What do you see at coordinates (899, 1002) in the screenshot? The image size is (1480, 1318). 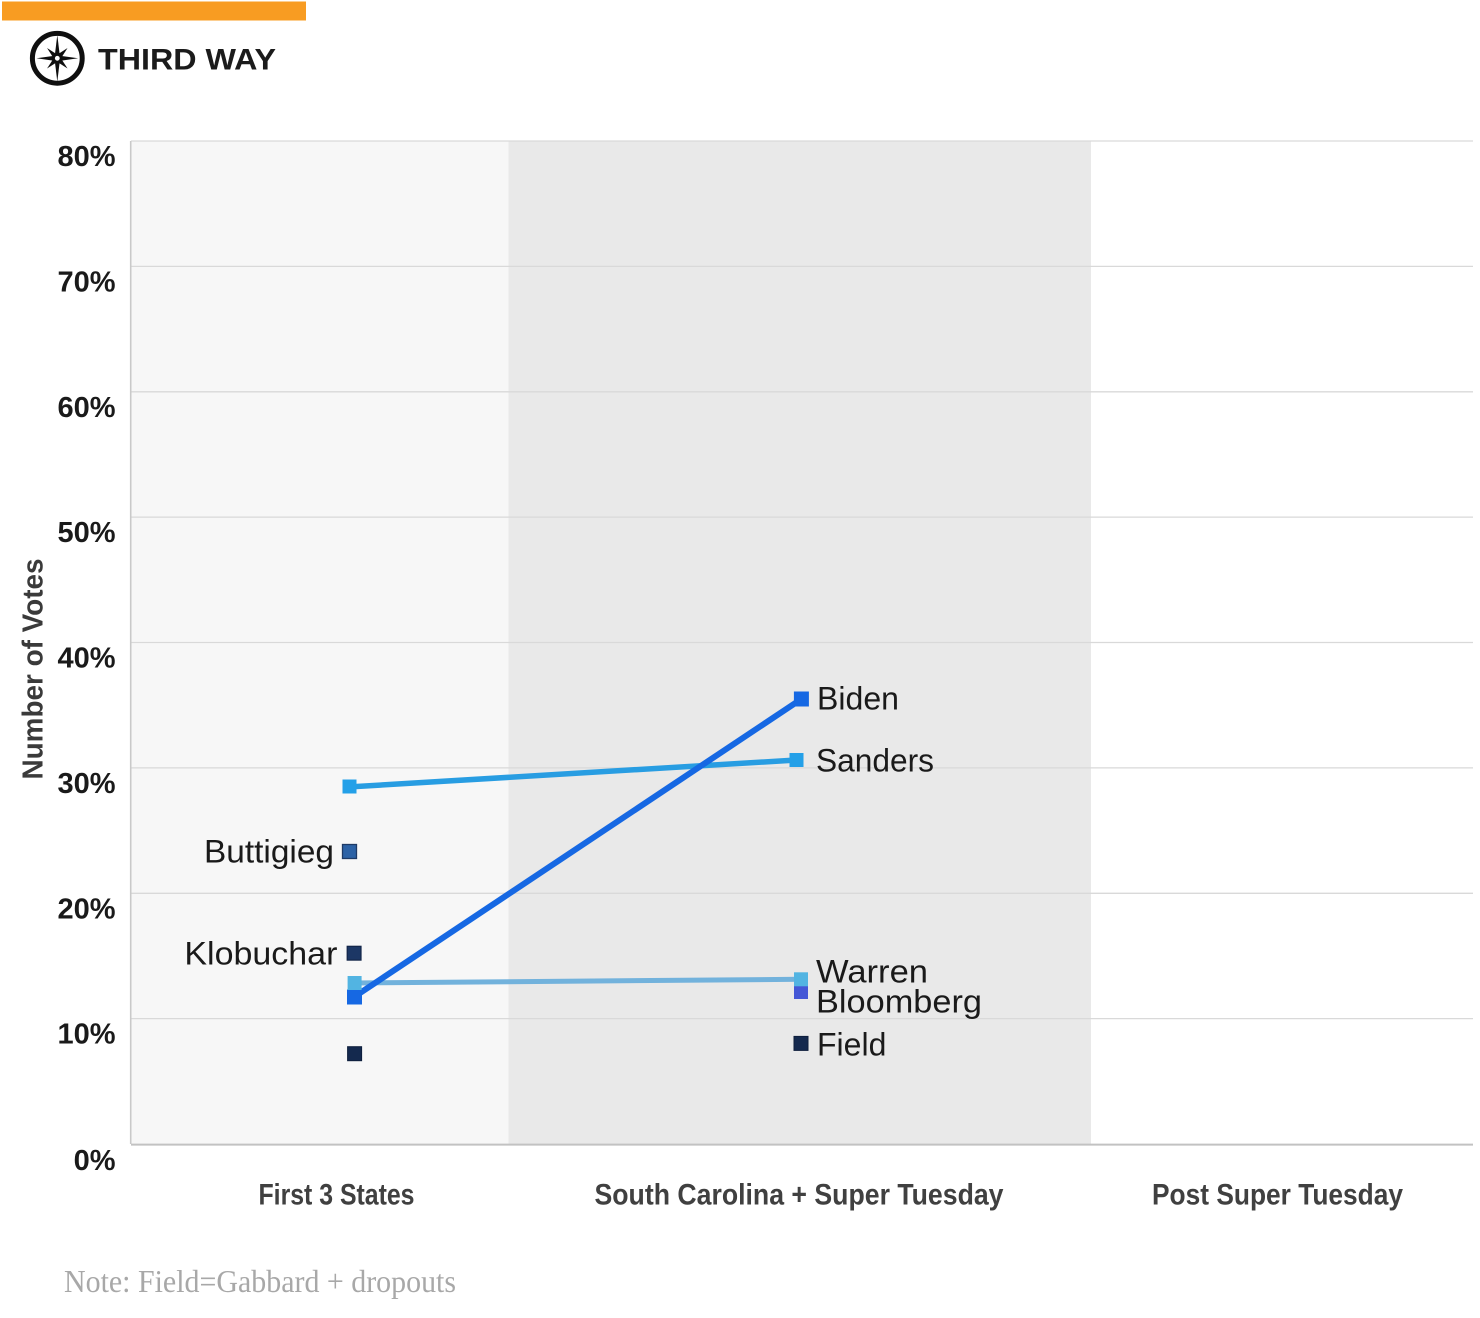 I see `svg-text: Bloomberg` at bounding box center [899, 1002].